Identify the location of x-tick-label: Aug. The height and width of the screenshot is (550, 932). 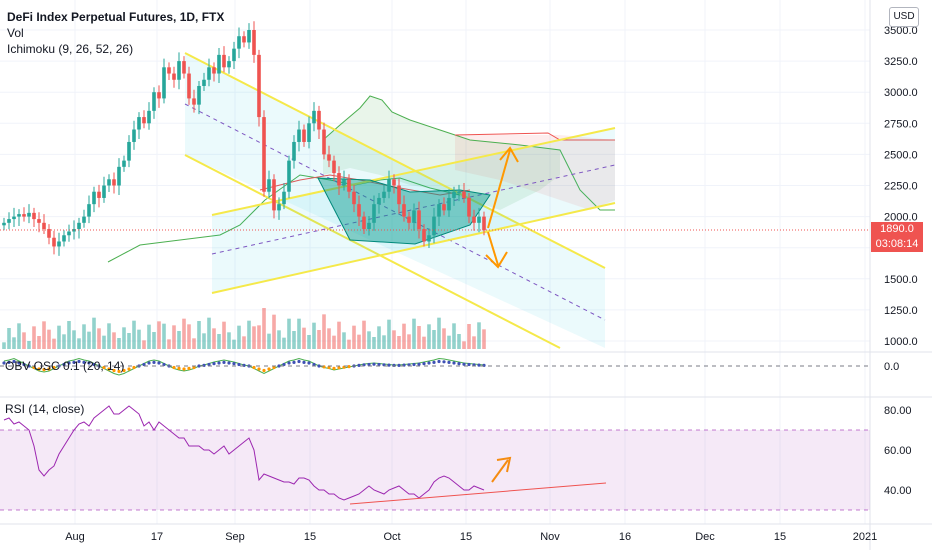
(75, 537).